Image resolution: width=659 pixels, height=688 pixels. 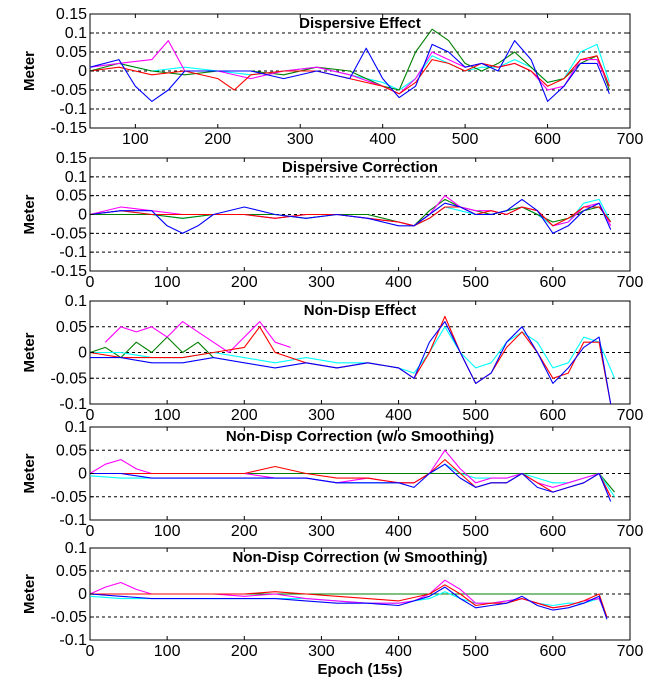 What do you see at coordinates (360, 23) in the screenshot?
I see `chart-title: Dispersive Effect` at bounding box center [360, 23].